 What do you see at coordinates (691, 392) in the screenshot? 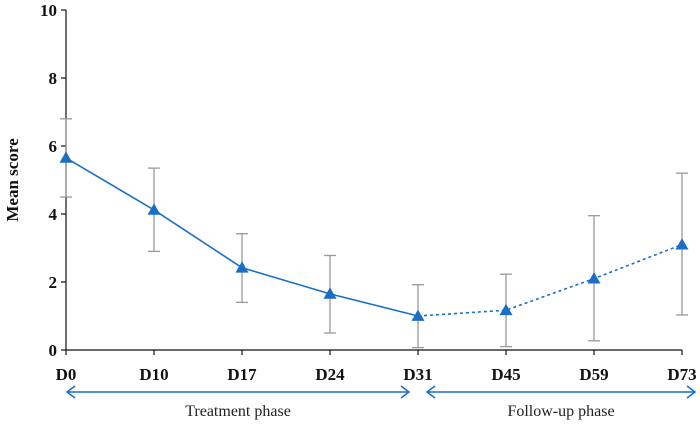
I see `follow-up-phase-arrow-right-head` at bounding box center [691, 392].